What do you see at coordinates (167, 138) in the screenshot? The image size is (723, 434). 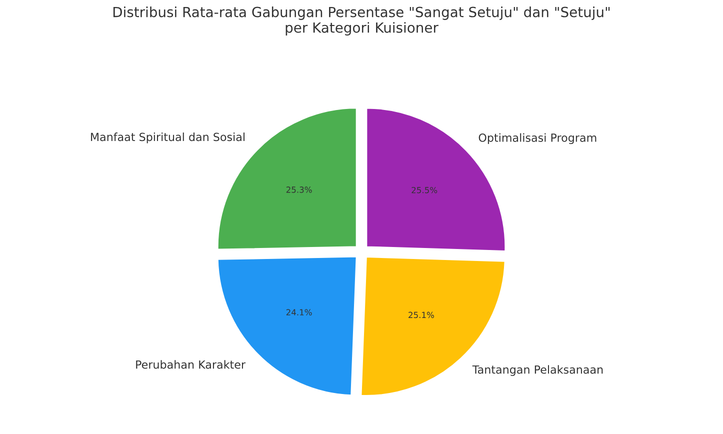 I see `slice-label: Manfaat Spiritual dan Sosial` at bounding box center [167, 138].